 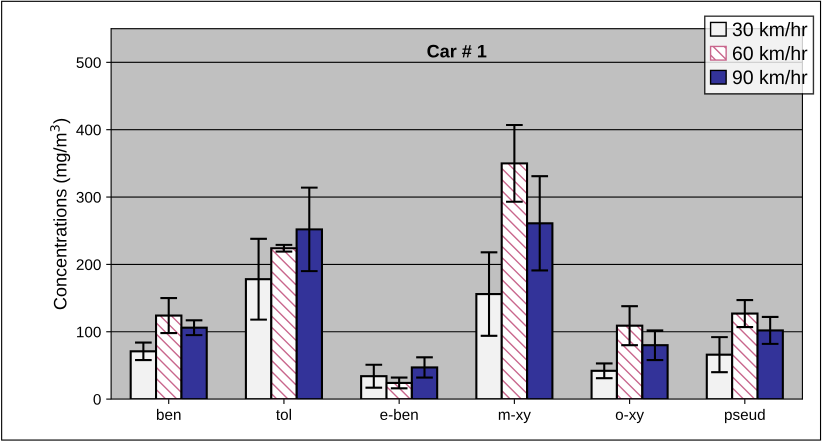 I want to click on y-tick-label: 200, so click(x=88, y=264).